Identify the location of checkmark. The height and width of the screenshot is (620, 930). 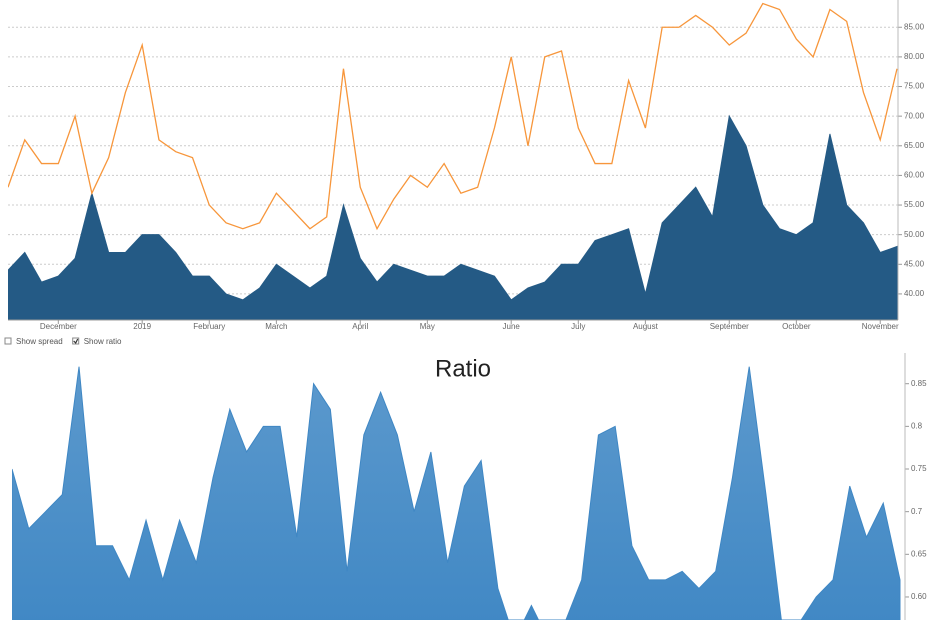
(76, 341).